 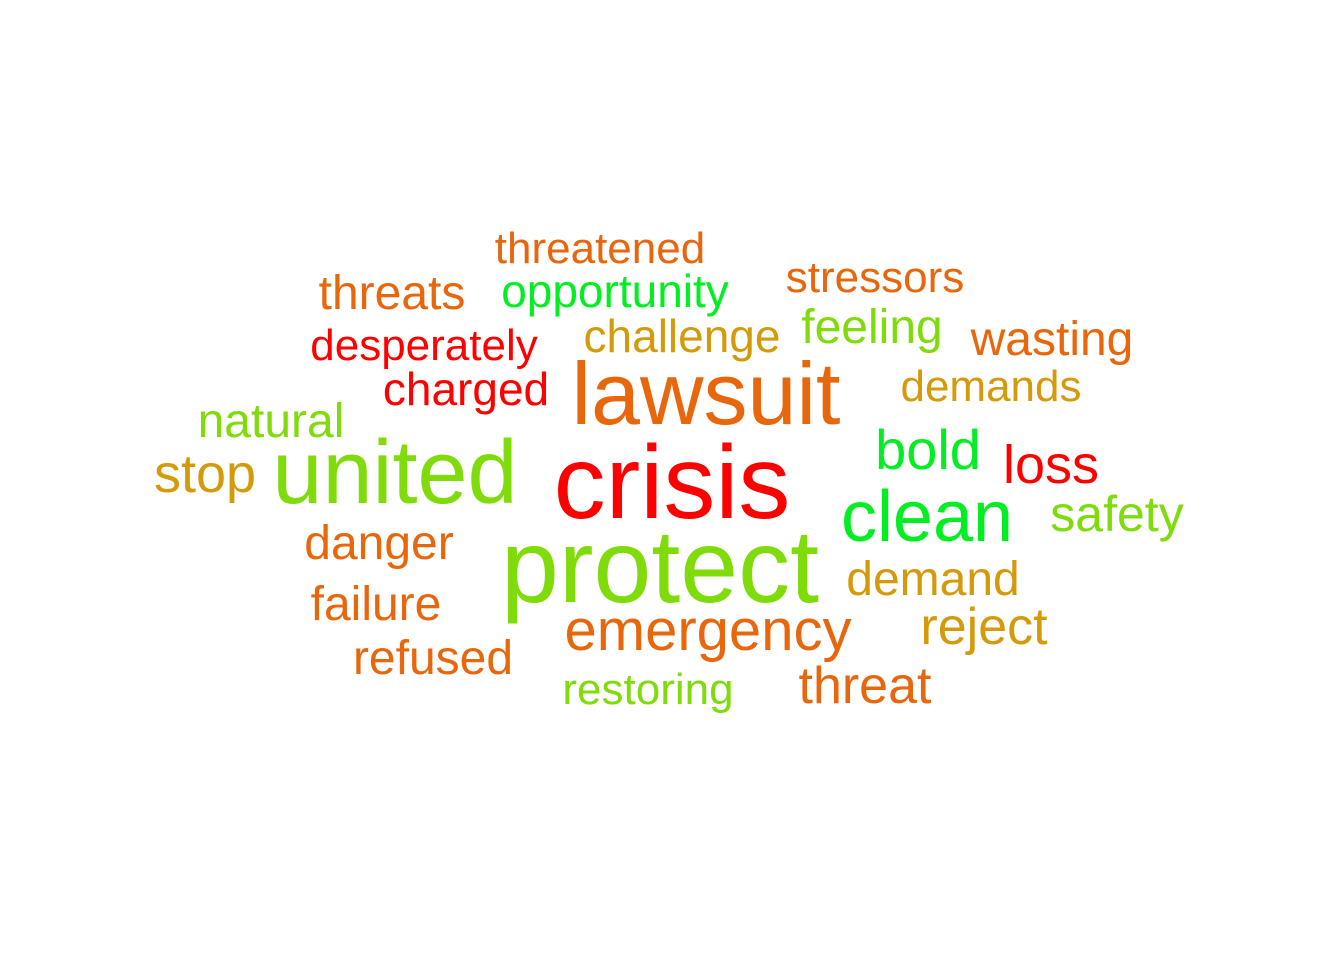 I want to click on word-failure: failure, so click(x=376, y=604).